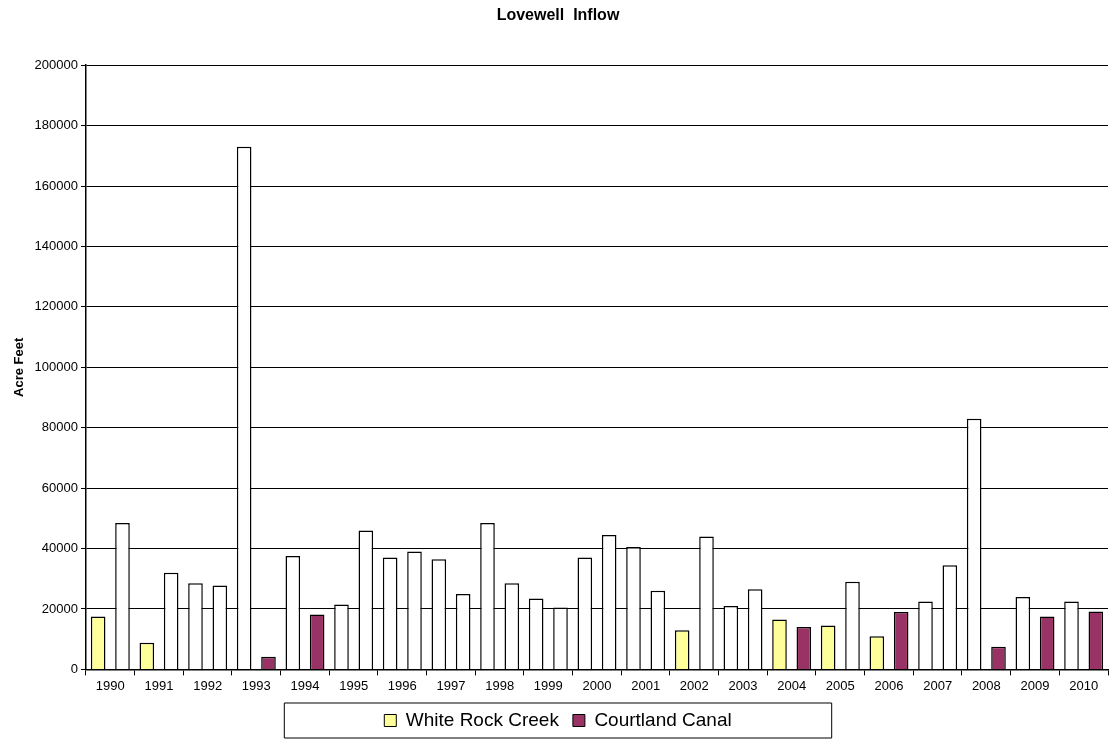 This screenshot has height=752, width=1112. I want to click on x-tick-label: 1999, so click(548, 685).